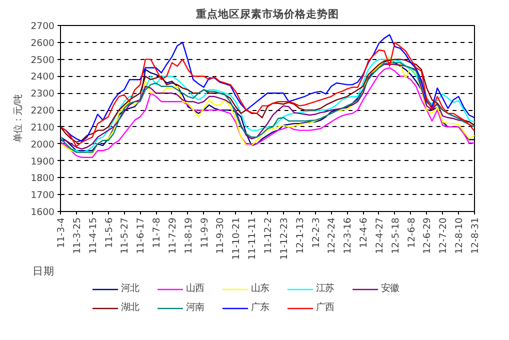  I want to click on x-tick-label: 11-3-4, so click(61, 232).